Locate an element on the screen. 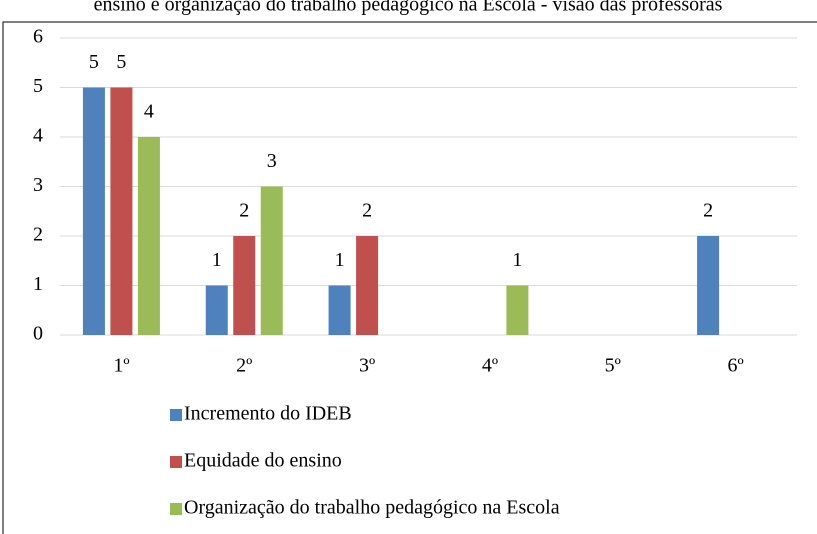  y-tick-label: 4 is located at coordinates (38, 136).